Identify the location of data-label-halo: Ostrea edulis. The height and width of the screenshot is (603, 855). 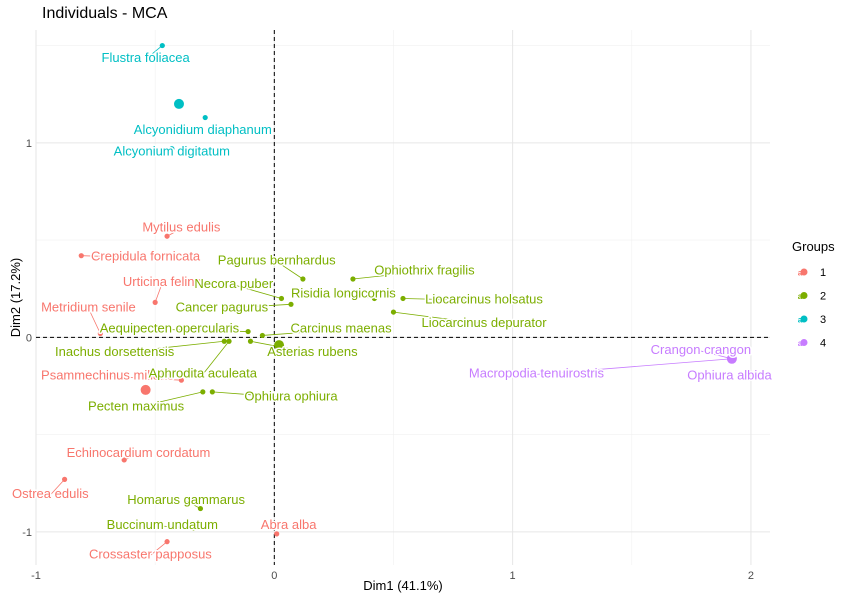
(50, 493).